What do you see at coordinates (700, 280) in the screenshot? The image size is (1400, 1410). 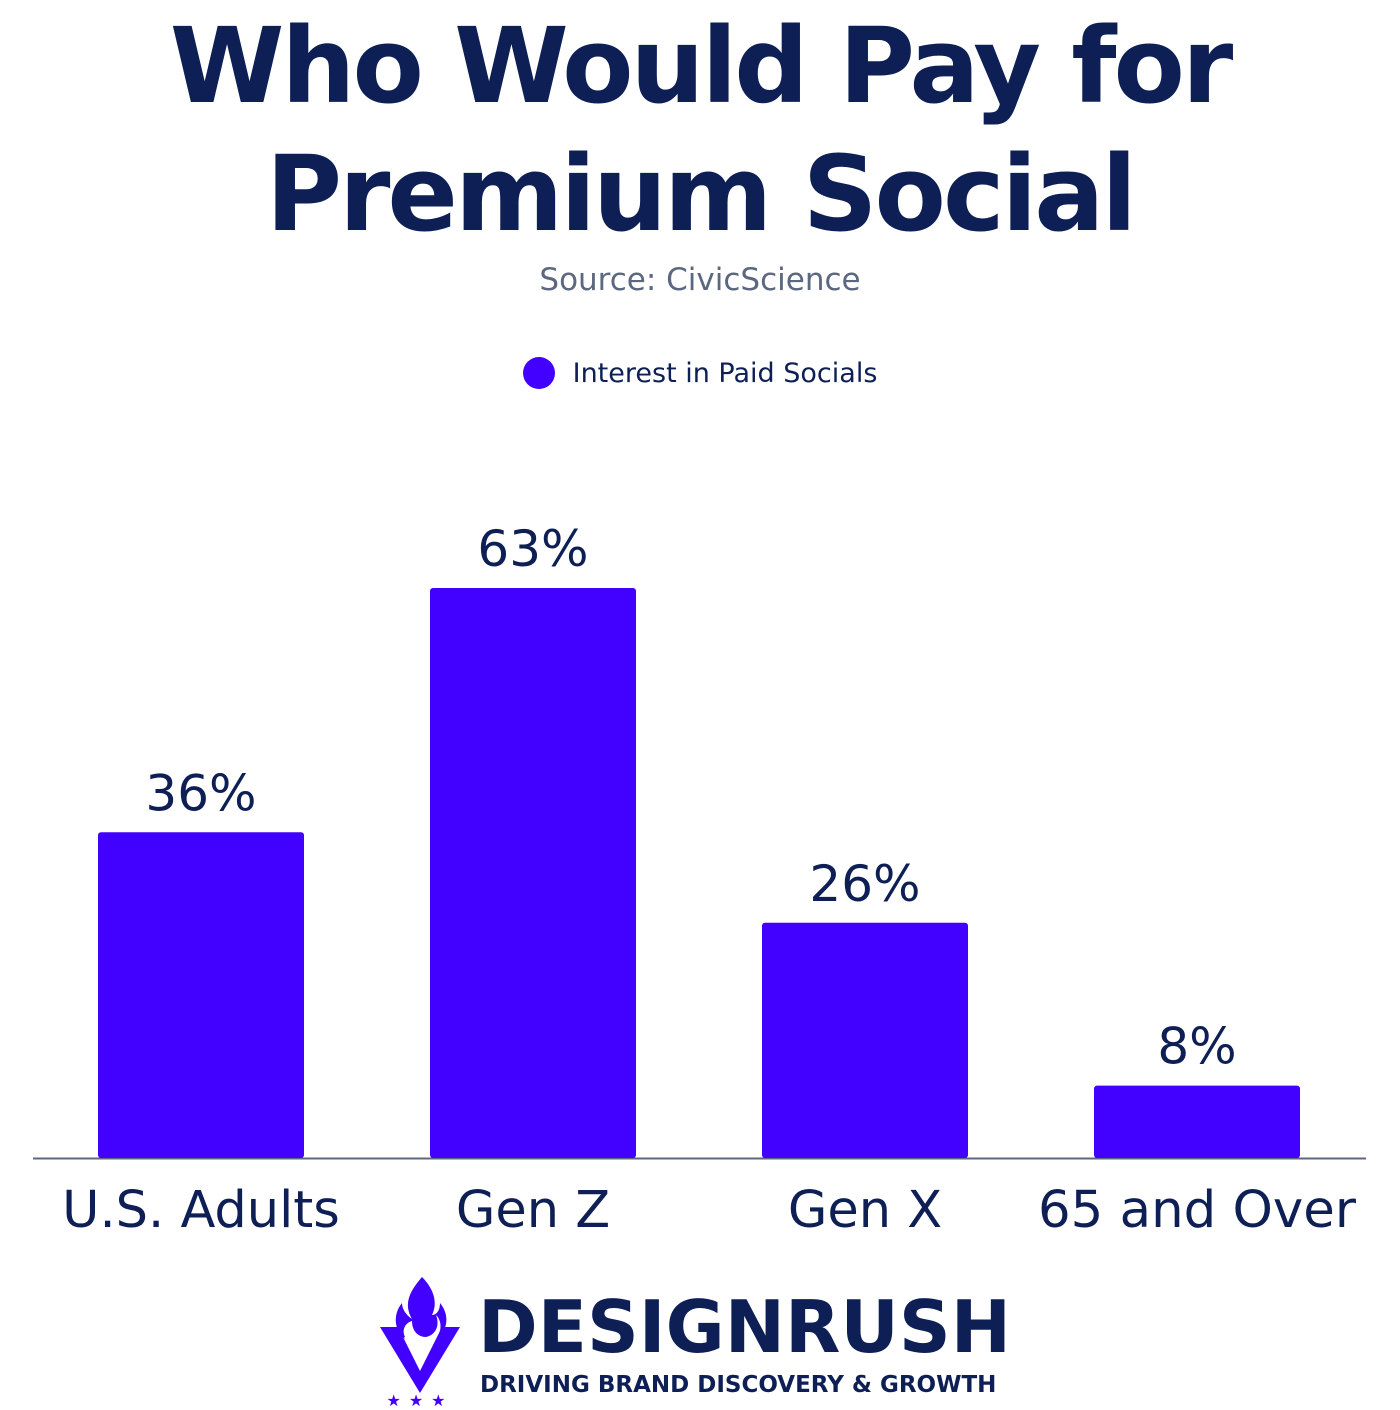 I see `chart-subtitle: Source: CivicScience` at bounding box center [700, 280].